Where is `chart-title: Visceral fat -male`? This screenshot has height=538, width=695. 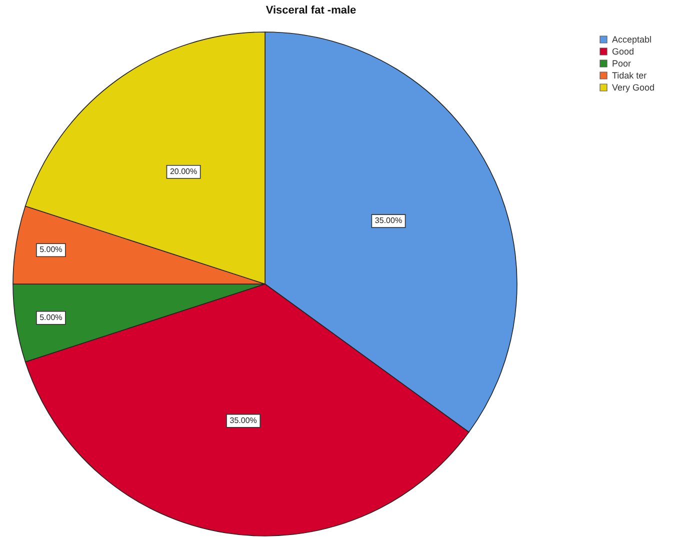 chart-title: Visceral fat -male is located at coordinates (311, 10).